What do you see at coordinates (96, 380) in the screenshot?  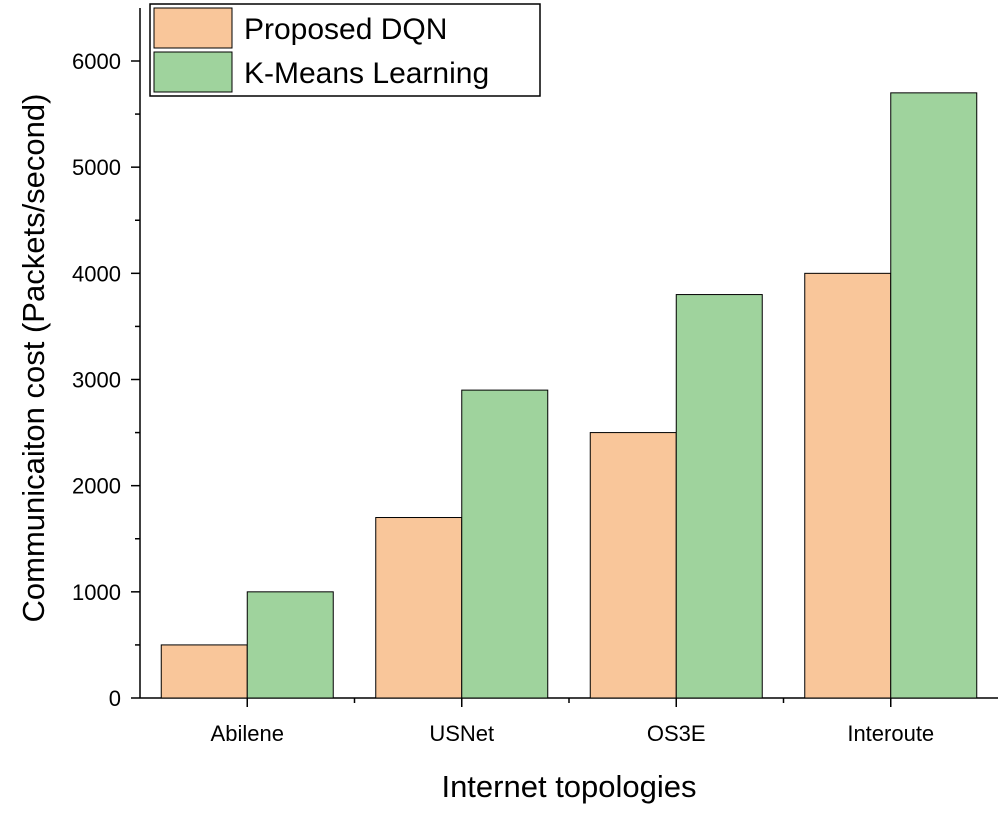 I see `y-tick-label: 3000` at bounding box center [96, 380].